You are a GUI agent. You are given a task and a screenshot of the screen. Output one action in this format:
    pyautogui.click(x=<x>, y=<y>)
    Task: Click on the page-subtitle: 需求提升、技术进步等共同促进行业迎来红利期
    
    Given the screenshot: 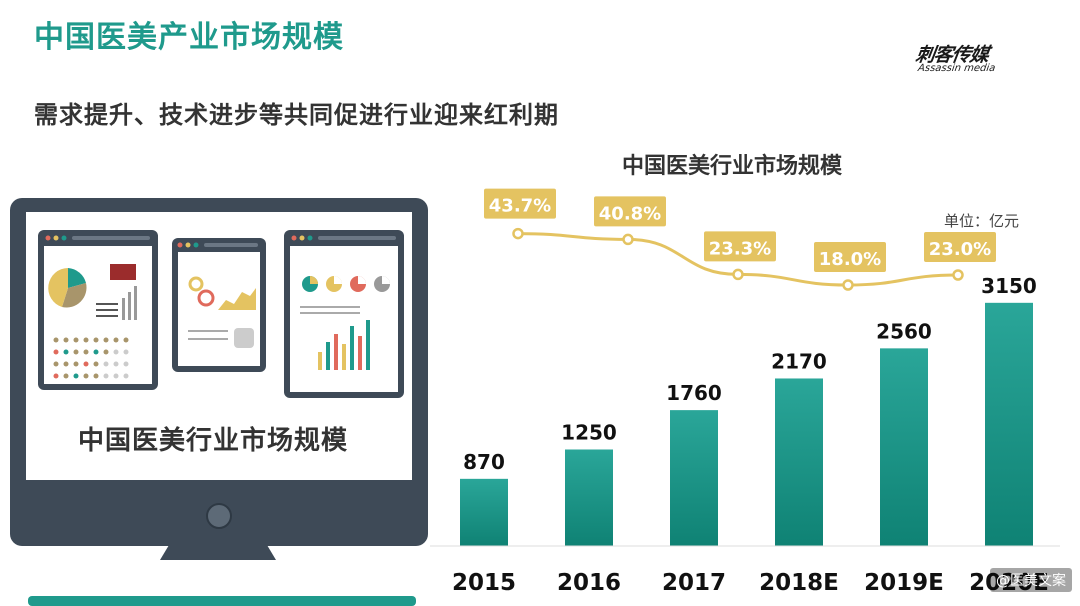 What is the action you would take?
    pyautogui.click(x=296, y=115)
    